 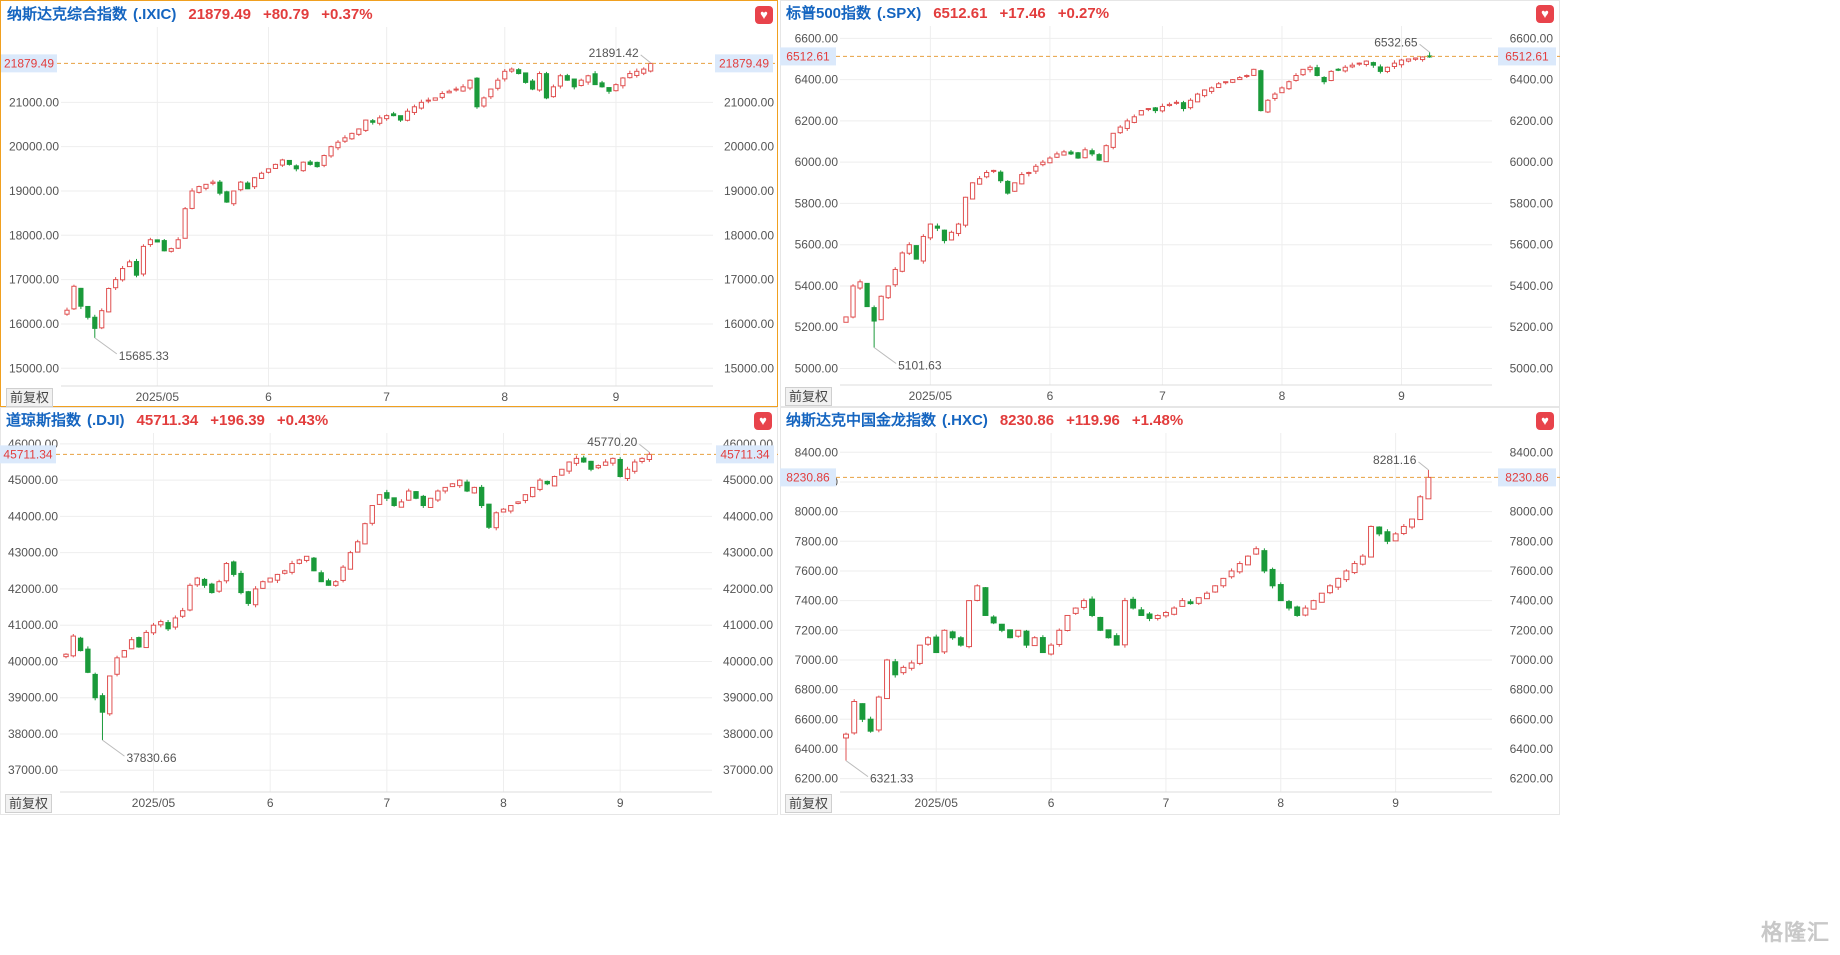 What do you see at coordinates (33, 553) in the screenshot?
I see `y-tick-label-left: 43000.00` at bounding box center [33, 553].